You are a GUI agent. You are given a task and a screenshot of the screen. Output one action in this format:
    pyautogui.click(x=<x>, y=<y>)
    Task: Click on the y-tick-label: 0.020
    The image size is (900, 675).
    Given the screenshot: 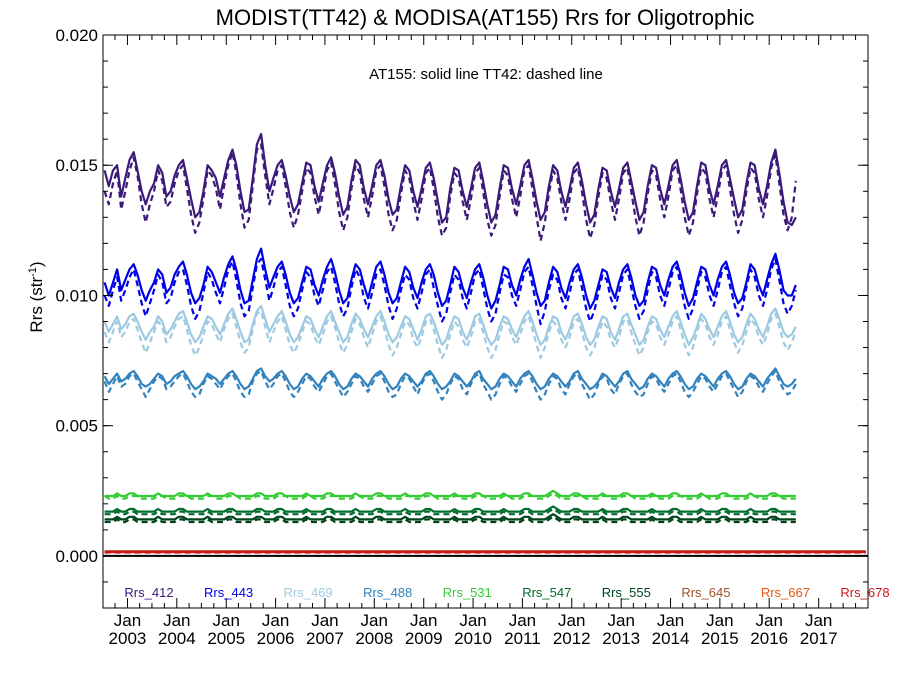 What is the action you would take?
    pyautogui.click(x=76, y=35)
    